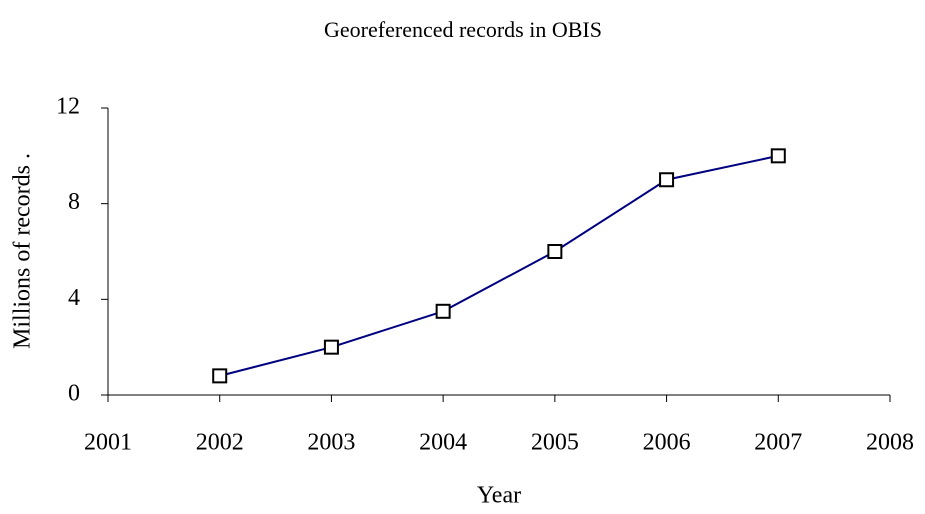 Image resolution: width=925 pixels, height=514 pixels. What do you see at coordinates (220, 443) in the screenshot?
I see `x-tick-label: 2002` at bounding box center [220, 443].